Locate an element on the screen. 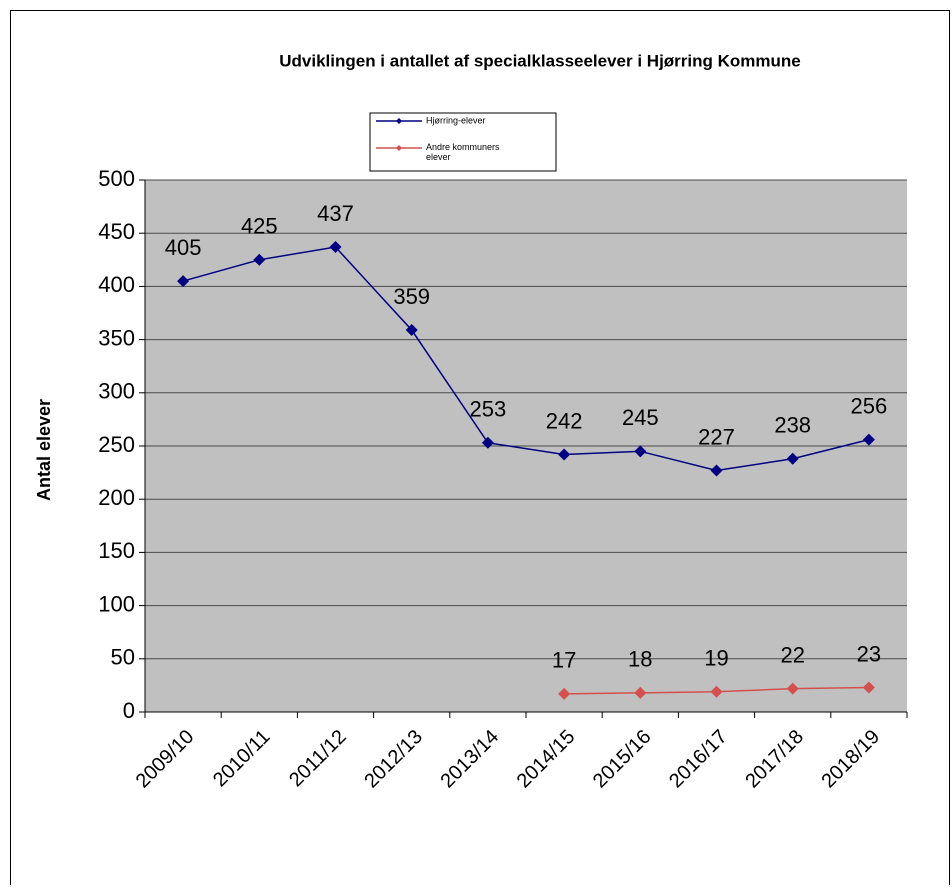 The height and width of the screenshot is (890, 952). data-label: 238 is located at coordinates (792, 425).